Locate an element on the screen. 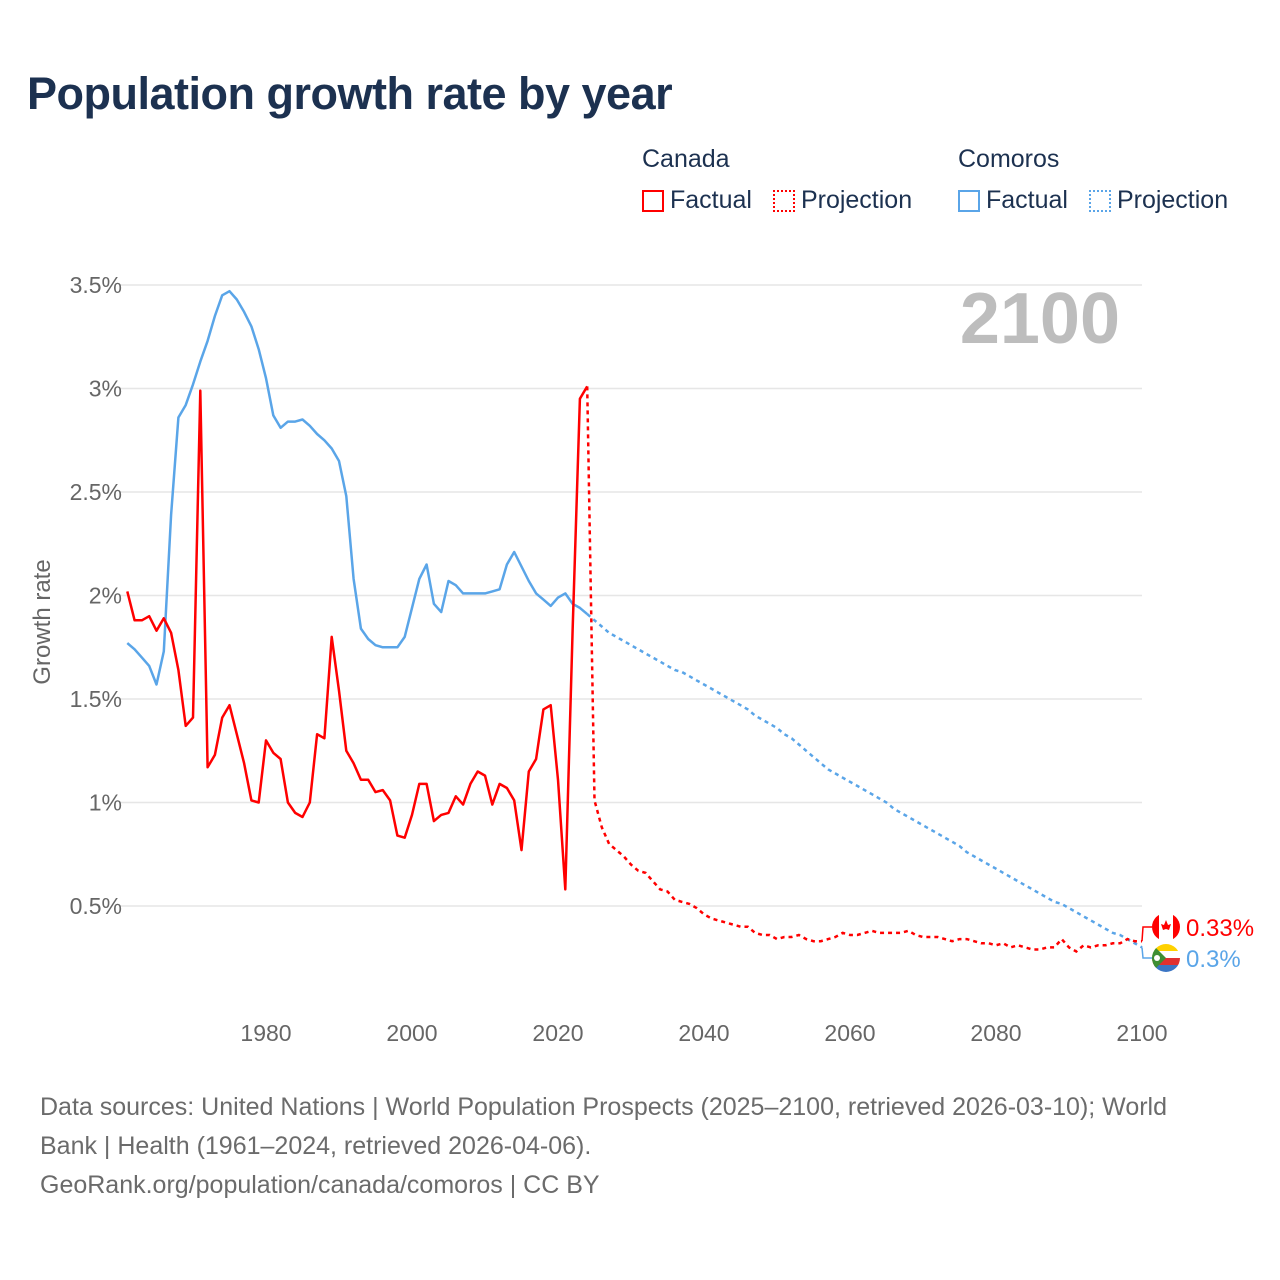 The height and width of the screenshot is (1280, 1280). x-tick-label: 2020 is located at coordinates (557, 1033).